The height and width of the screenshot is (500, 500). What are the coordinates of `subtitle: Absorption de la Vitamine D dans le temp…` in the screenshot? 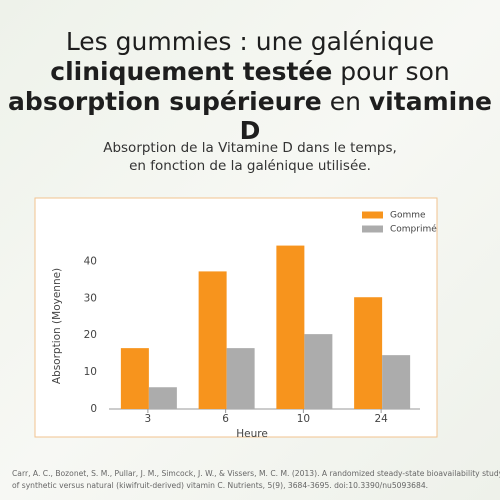 It's located at (250, 148).